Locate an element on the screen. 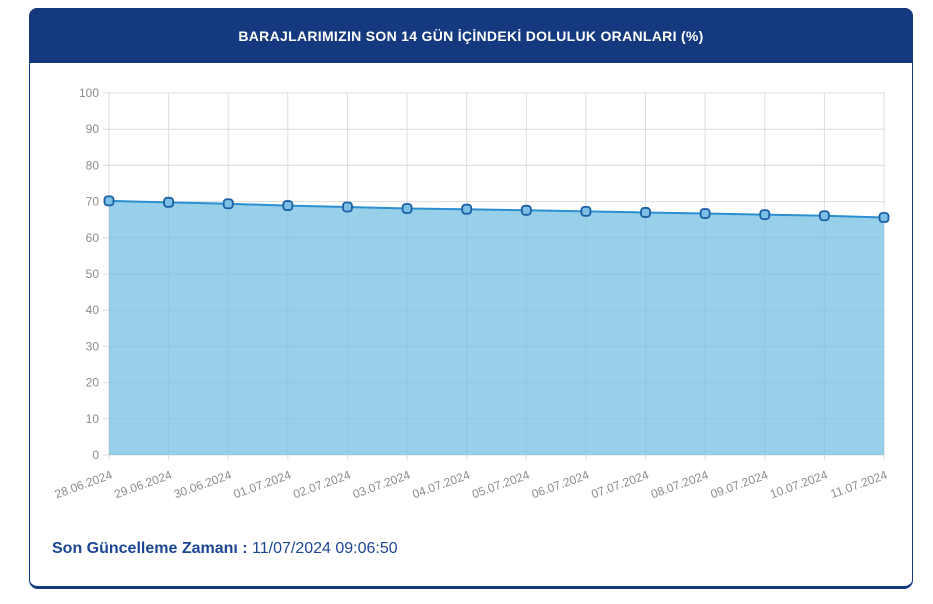 This screenshot has width=933, height=604. x-axis-tick-label: 09.07.2024 is located at coordinates (740, 485).